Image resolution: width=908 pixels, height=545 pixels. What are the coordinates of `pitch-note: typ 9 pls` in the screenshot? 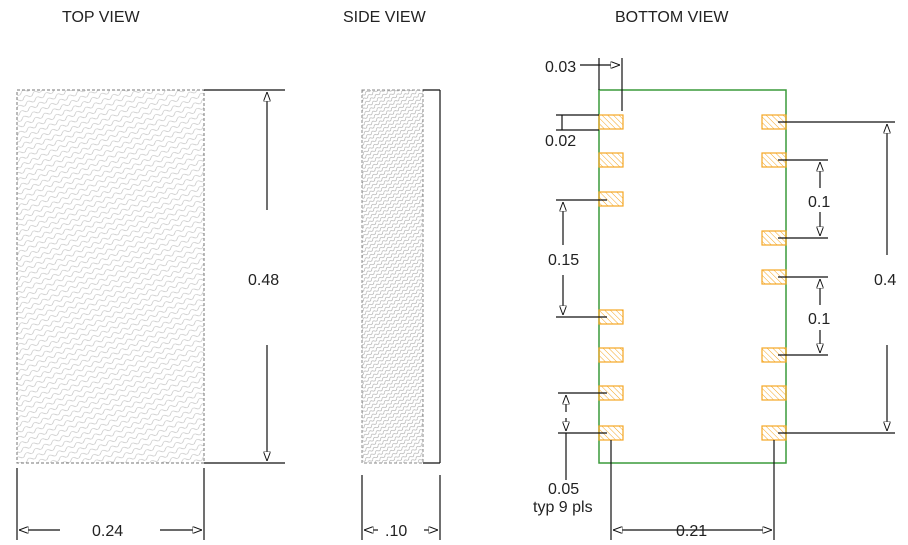 It's located at (563, 507).